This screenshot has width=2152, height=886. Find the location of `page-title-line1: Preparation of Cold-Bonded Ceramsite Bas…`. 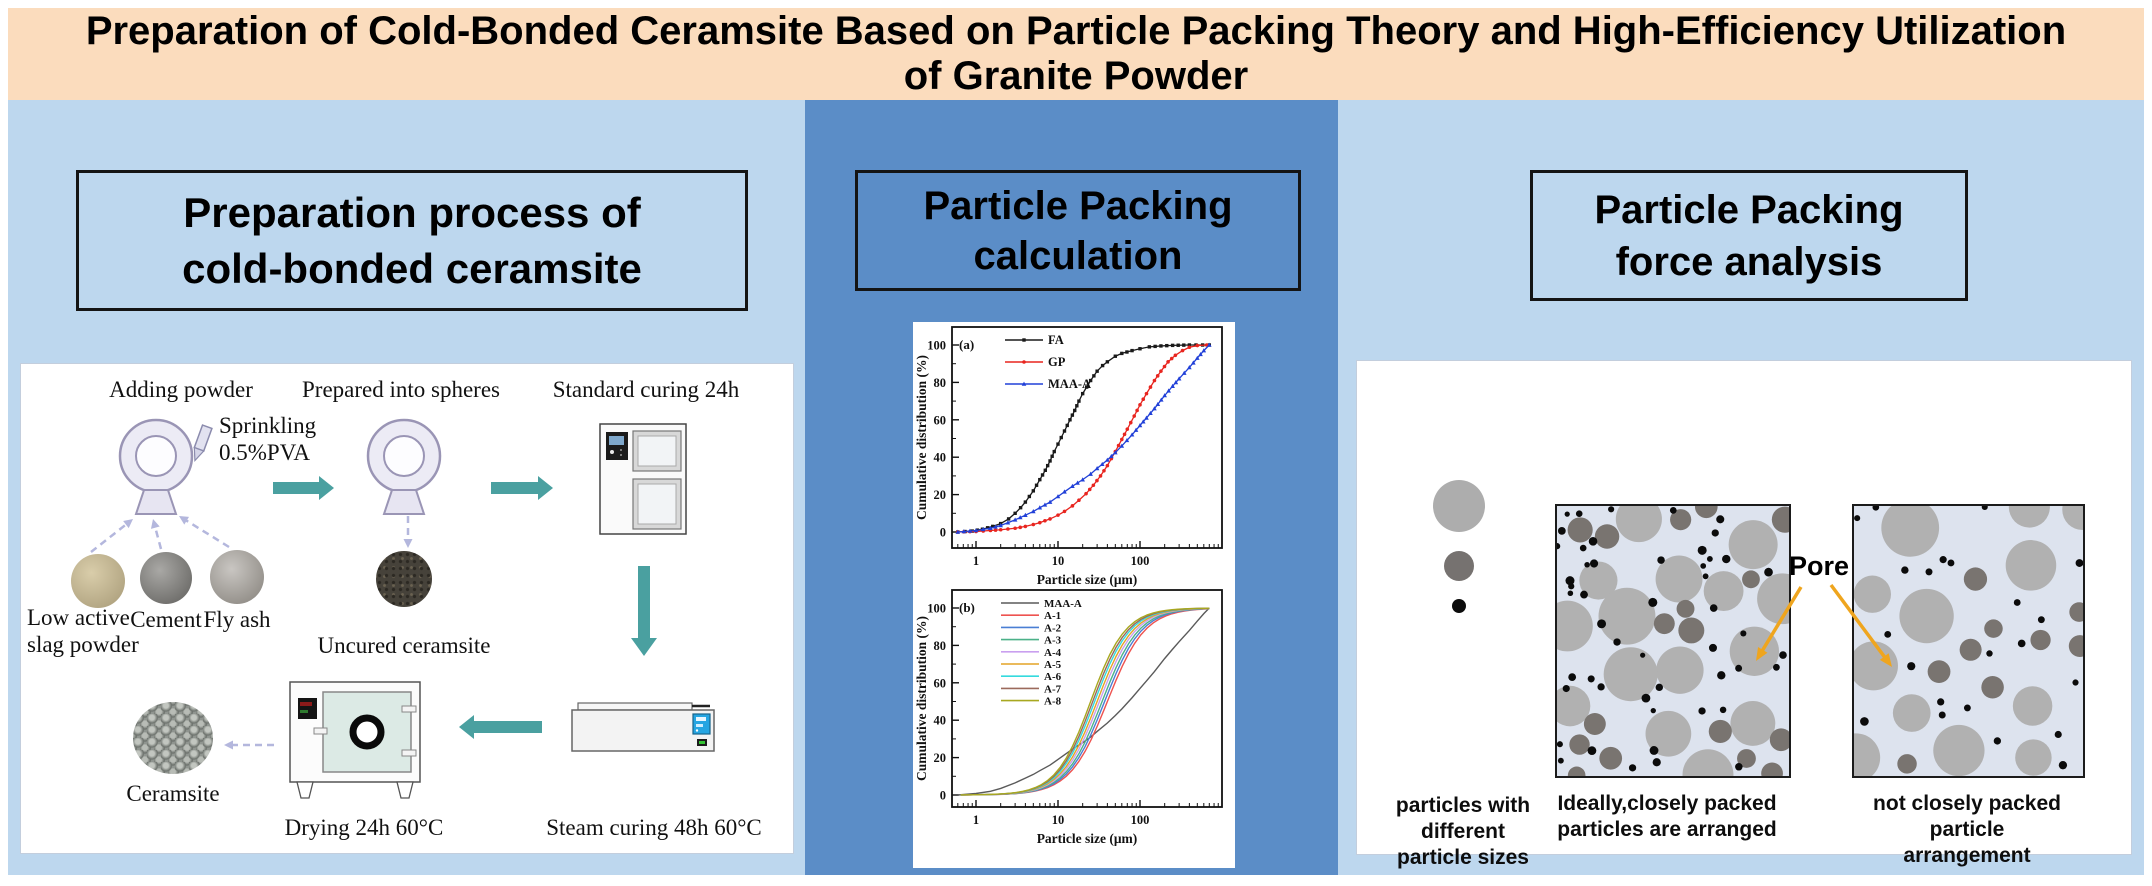

page-title-line1: Preparation of Cold-Bonded Ceramsite Bas… is located at coordinates (1076, 31).